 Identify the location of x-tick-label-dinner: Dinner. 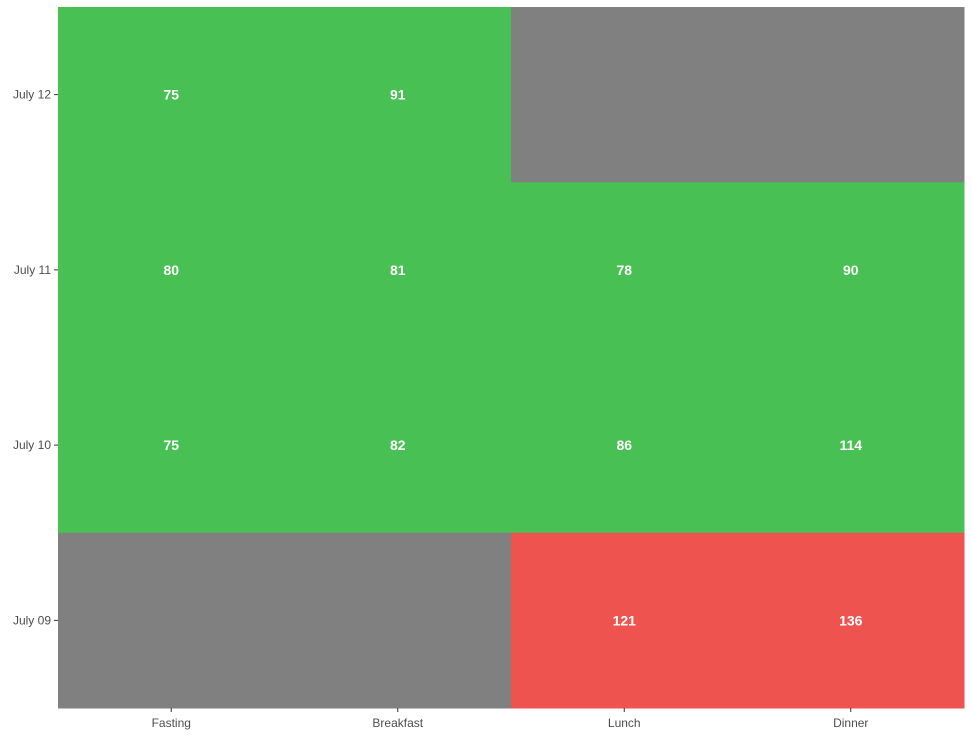
(850, 723).